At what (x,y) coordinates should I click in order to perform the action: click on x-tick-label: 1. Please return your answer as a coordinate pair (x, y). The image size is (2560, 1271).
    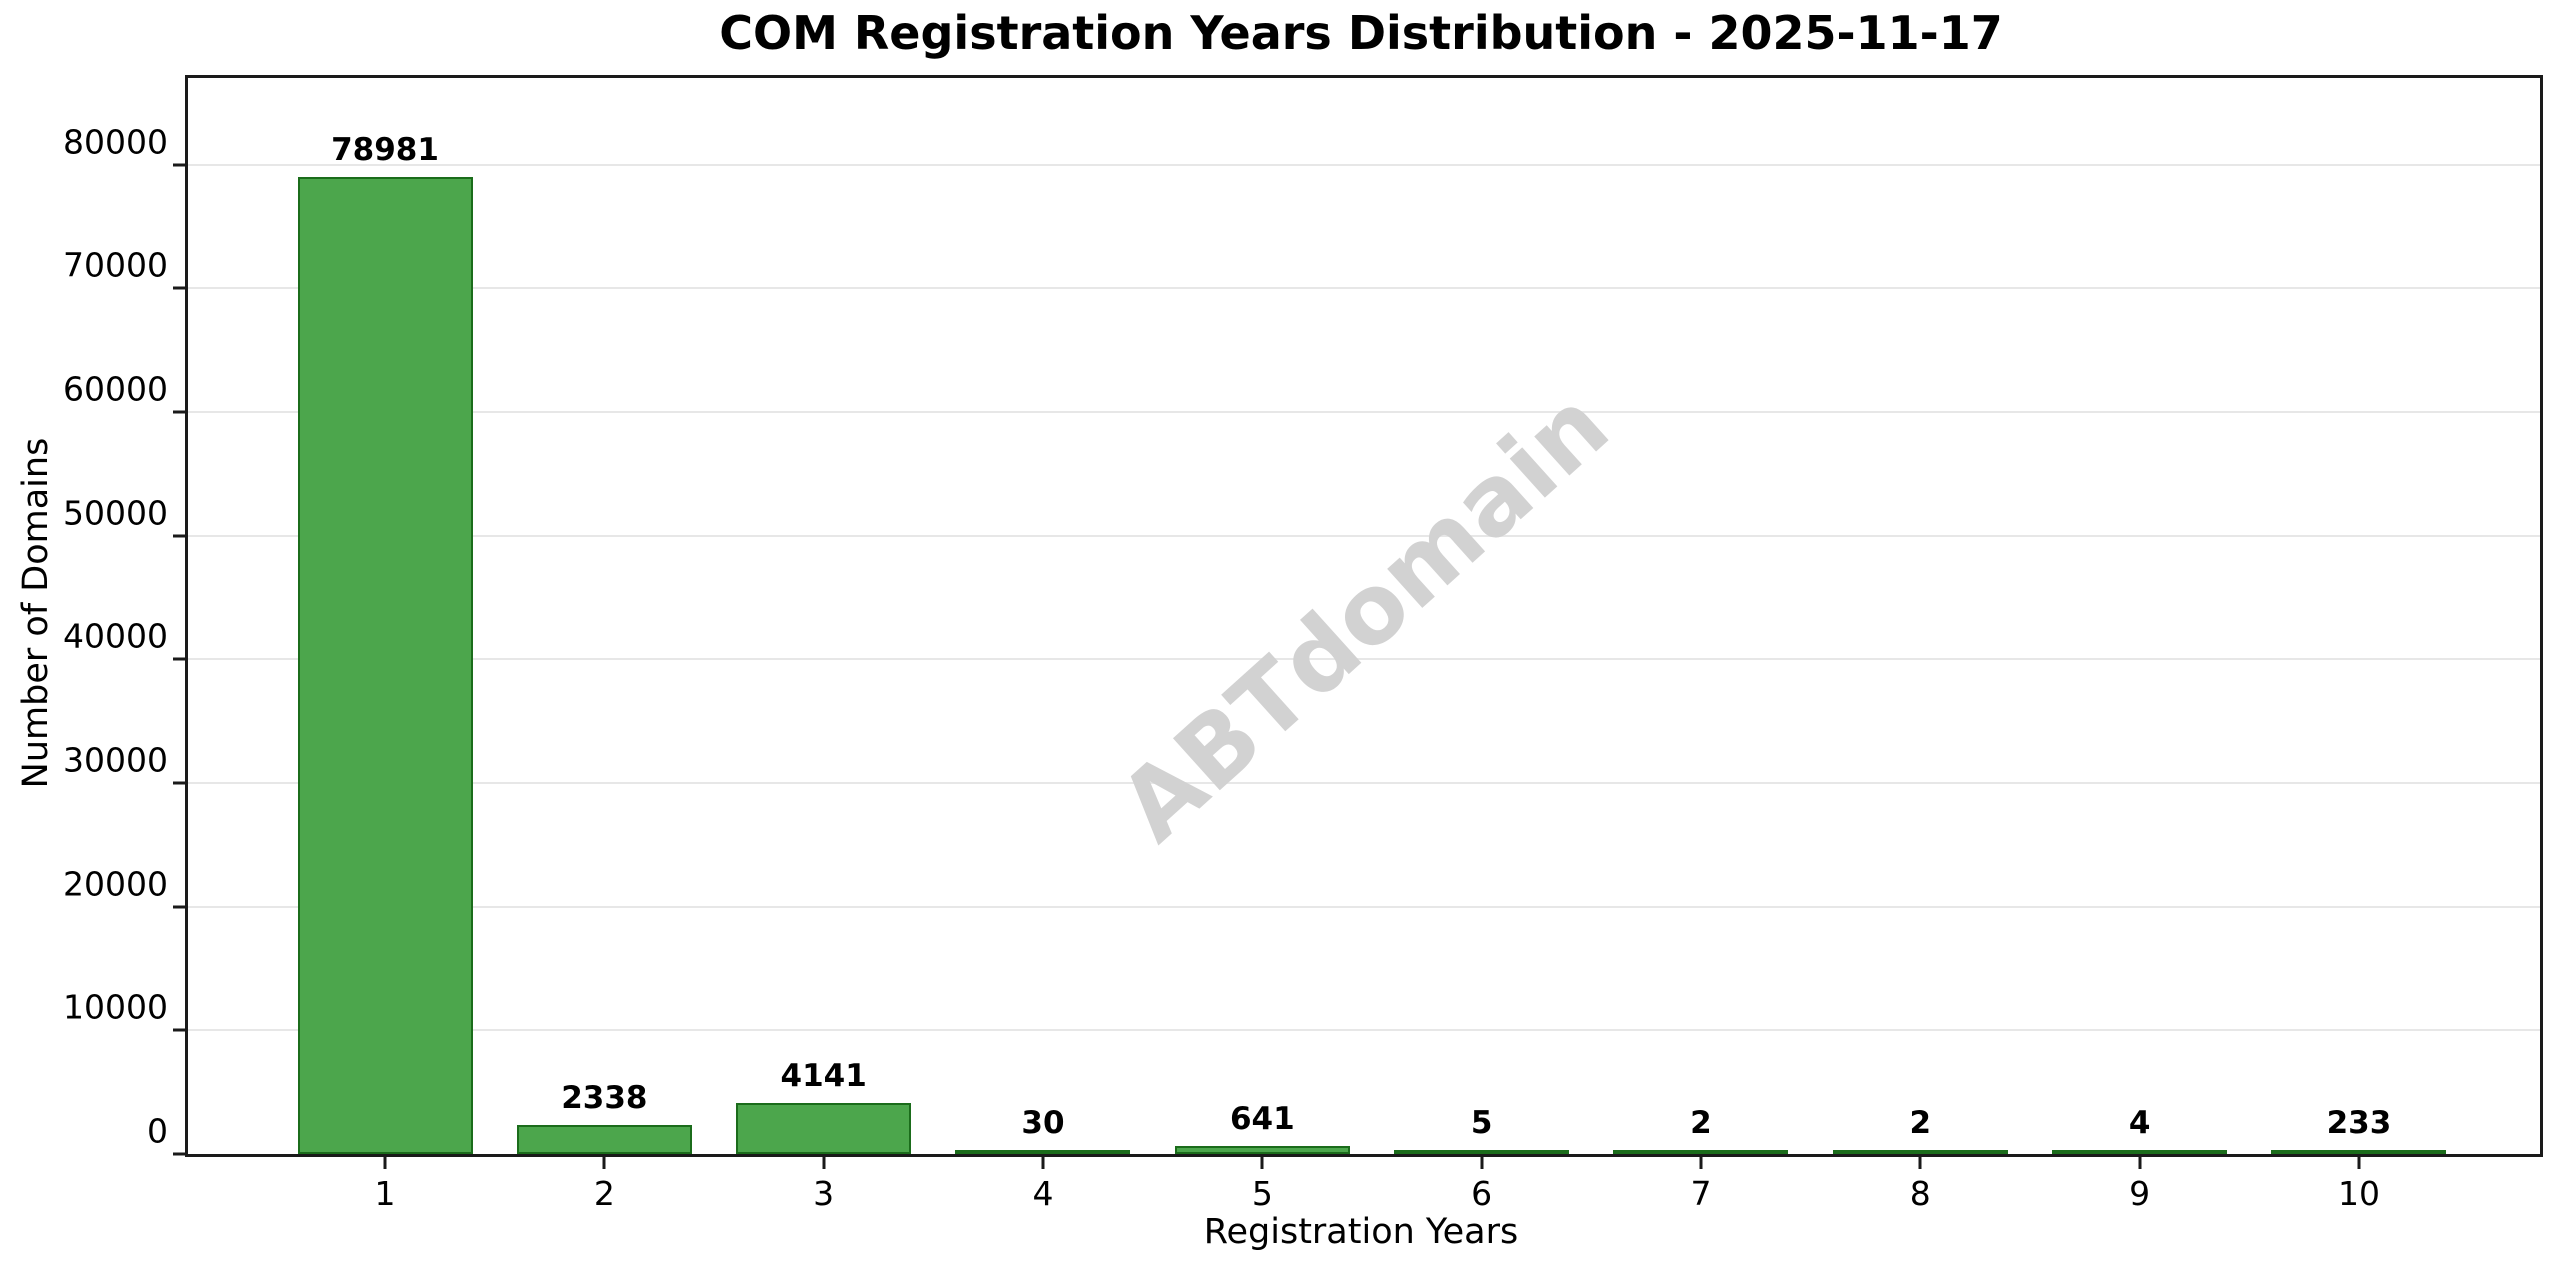
    Looking at the image, I should click on (385, 1193).